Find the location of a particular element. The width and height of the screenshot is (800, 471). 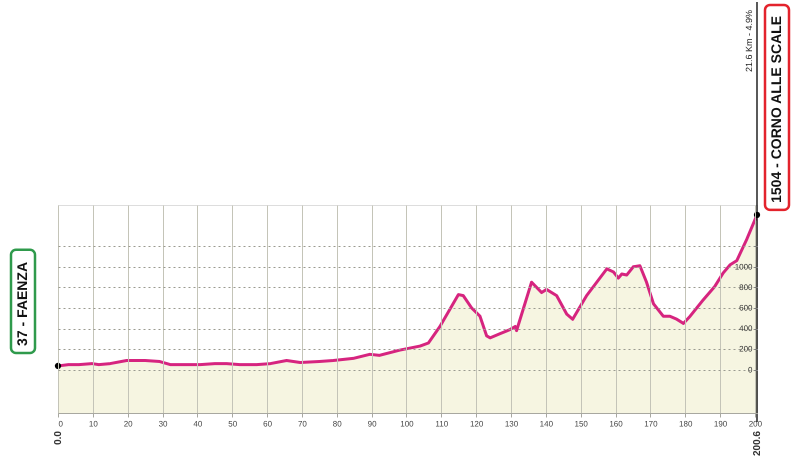

y-tick-label: 400 is located at coordinates (746, 329).